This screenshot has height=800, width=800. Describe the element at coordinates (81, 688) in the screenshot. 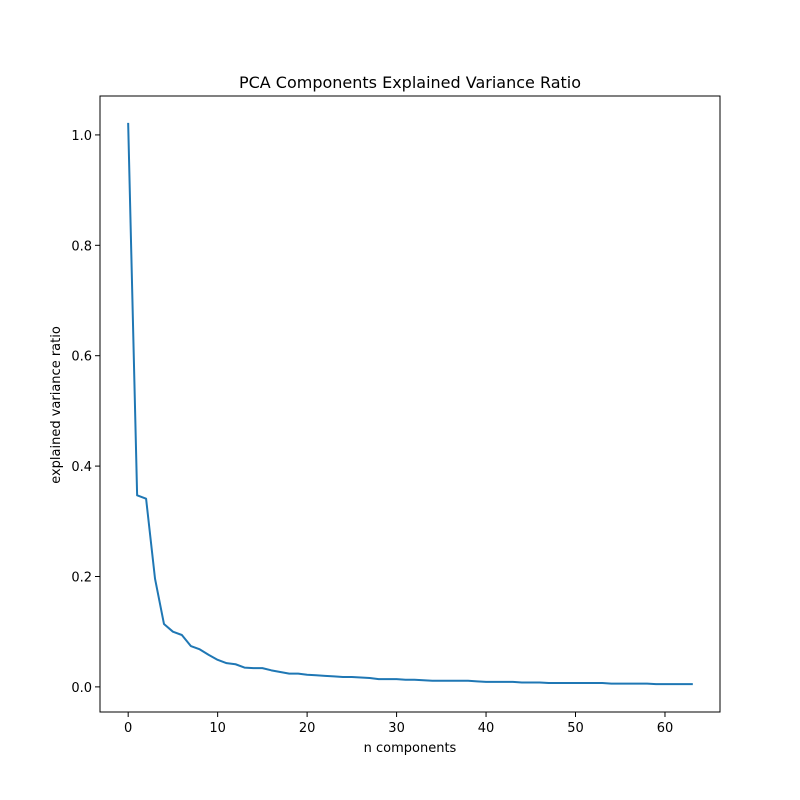

I see `y-tick-label: 0.0` at that location.